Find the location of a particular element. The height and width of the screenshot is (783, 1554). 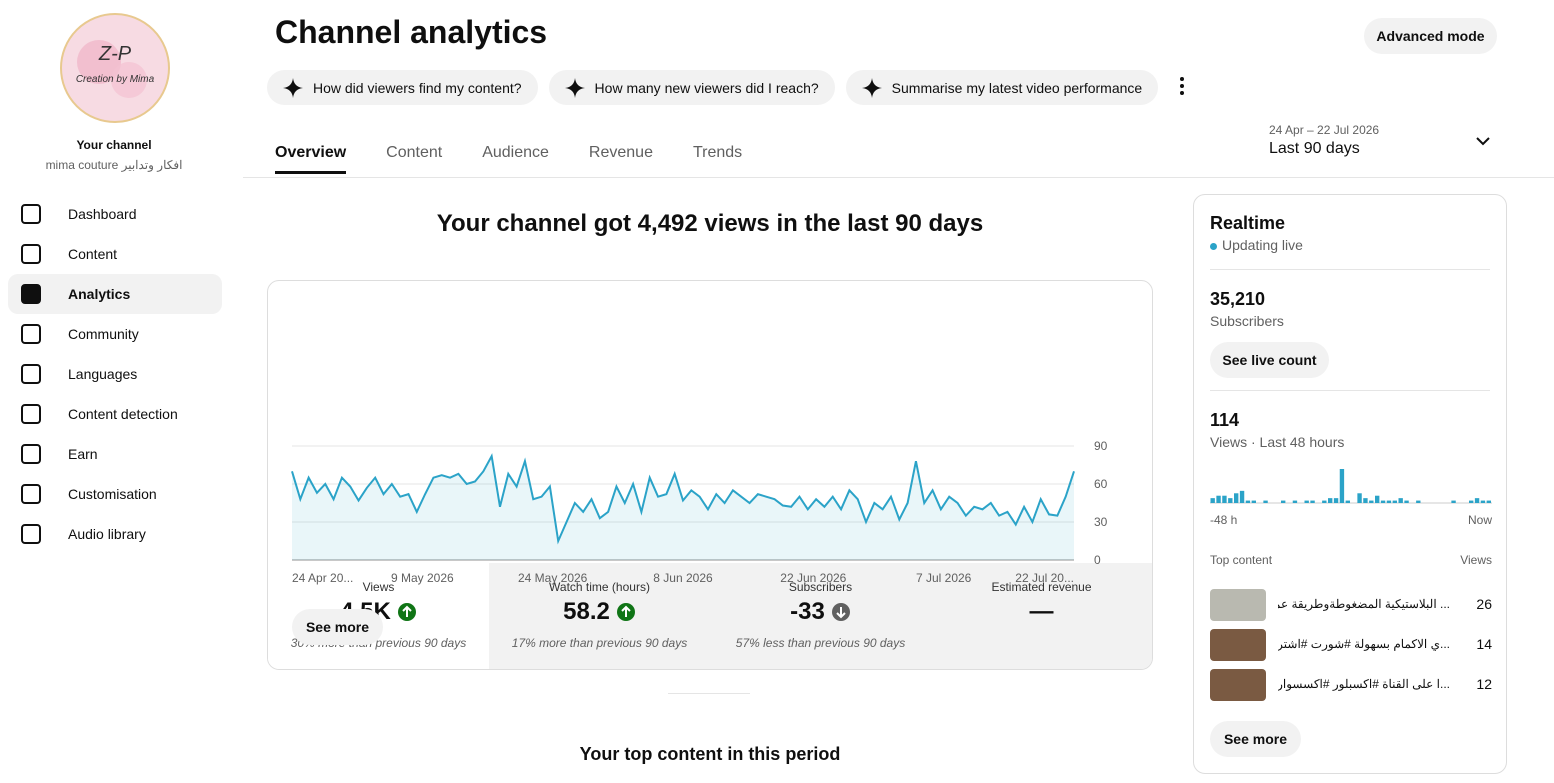

nav-item: Customisation is located at coordinates (115, 494).